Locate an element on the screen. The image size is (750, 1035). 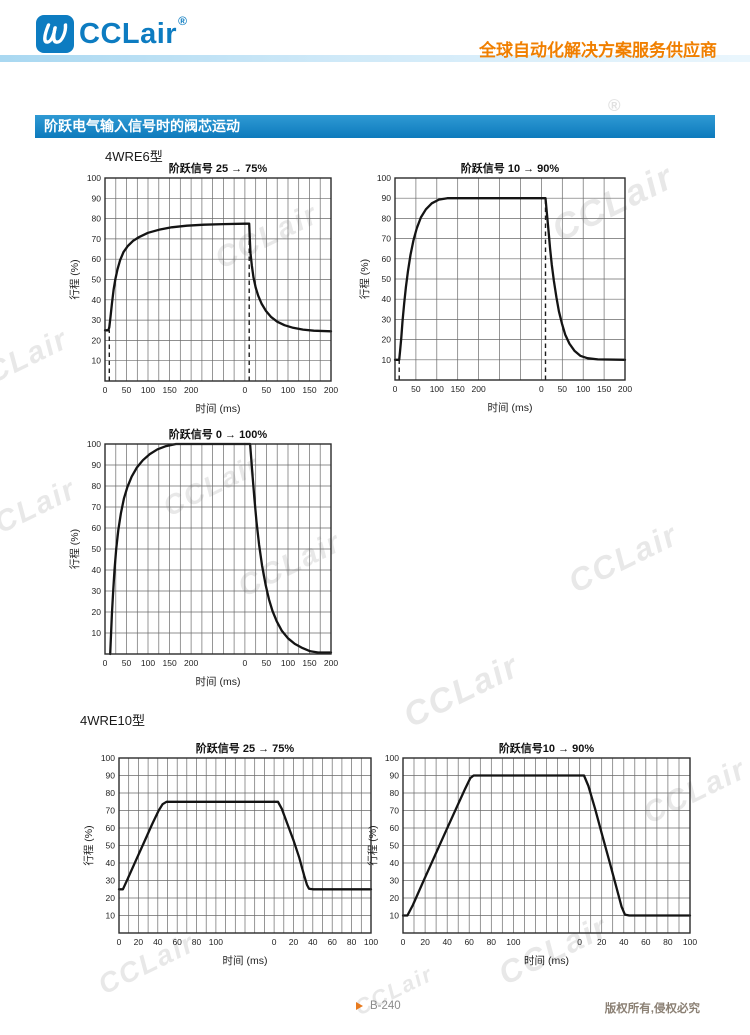
logo-text: CCLair is located at coordinates (128, 34).